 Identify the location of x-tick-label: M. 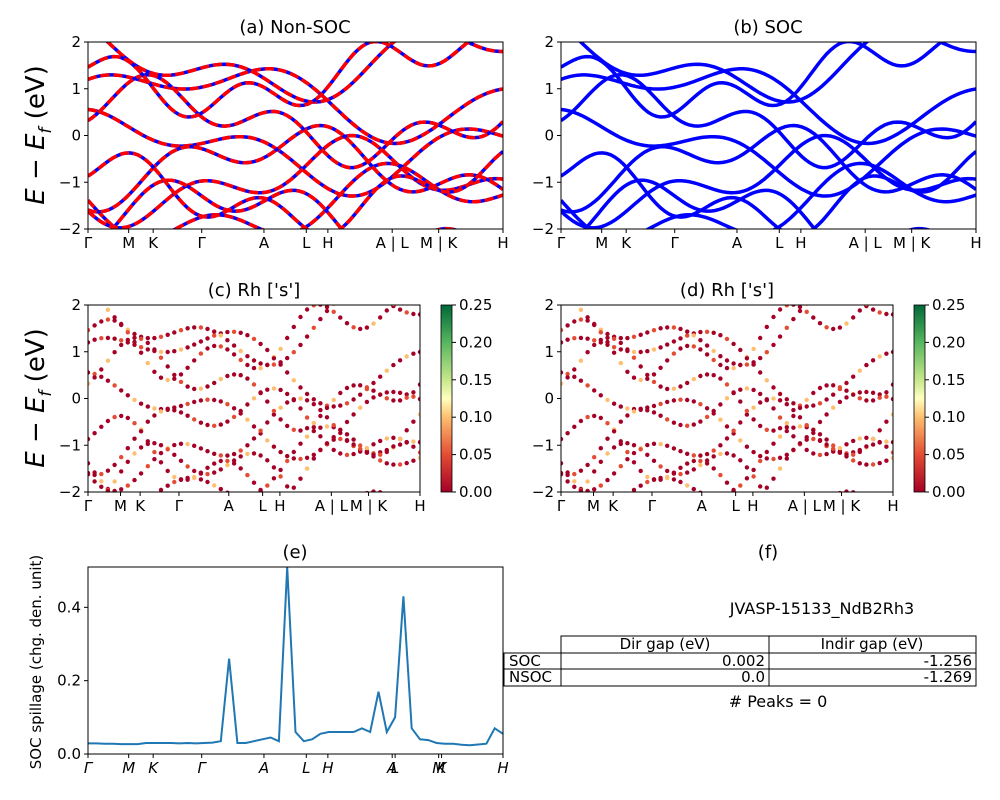
(593, 506).